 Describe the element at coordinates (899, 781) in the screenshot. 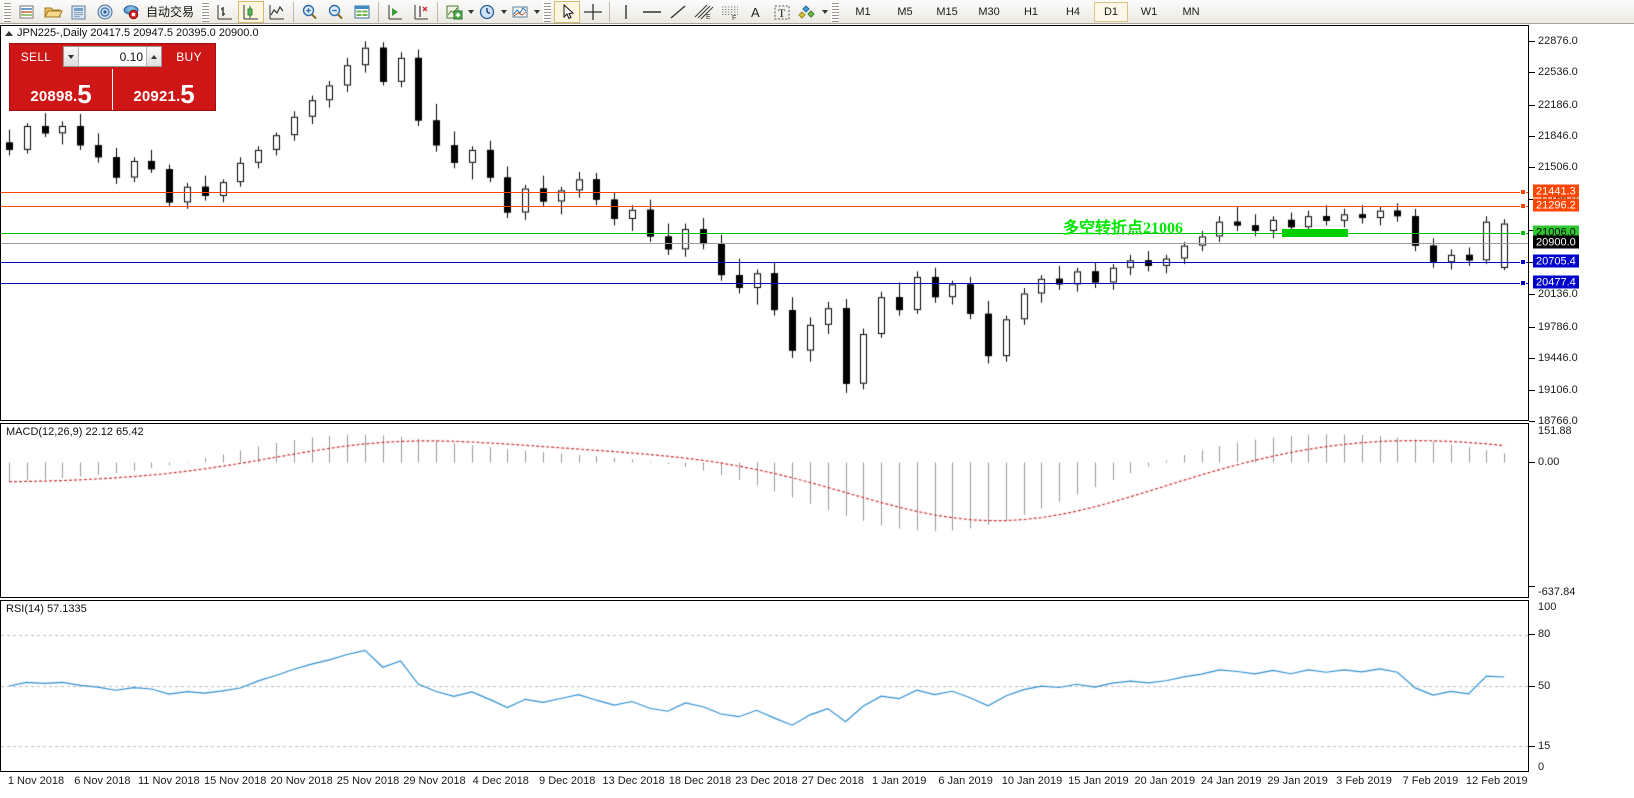

I see `time-axis-label: 1 Jan 2019` at that location.